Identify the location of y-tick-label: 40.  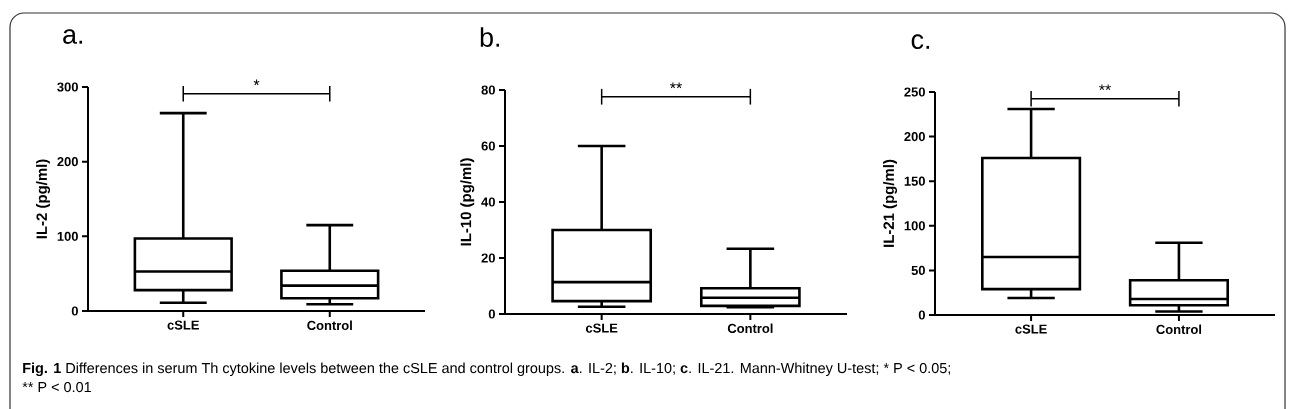
(488, 202).